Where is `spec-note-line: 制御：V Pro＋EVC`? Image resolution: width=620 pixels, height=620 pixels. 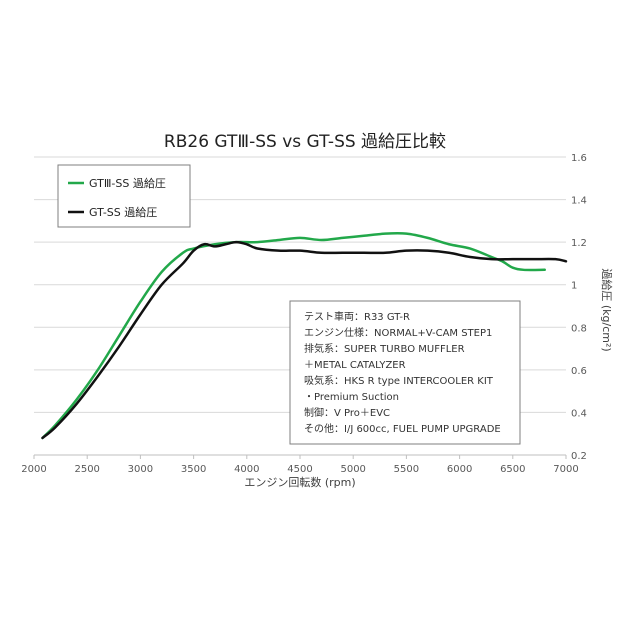
spec-note-line: 制御：V Pro＋EVC is located at coordinates (347, 412).